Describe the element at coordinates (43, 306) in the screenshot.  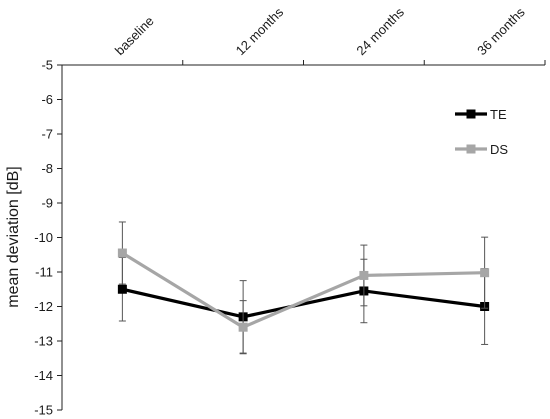
I see `y-tick-label: -12` at that location.